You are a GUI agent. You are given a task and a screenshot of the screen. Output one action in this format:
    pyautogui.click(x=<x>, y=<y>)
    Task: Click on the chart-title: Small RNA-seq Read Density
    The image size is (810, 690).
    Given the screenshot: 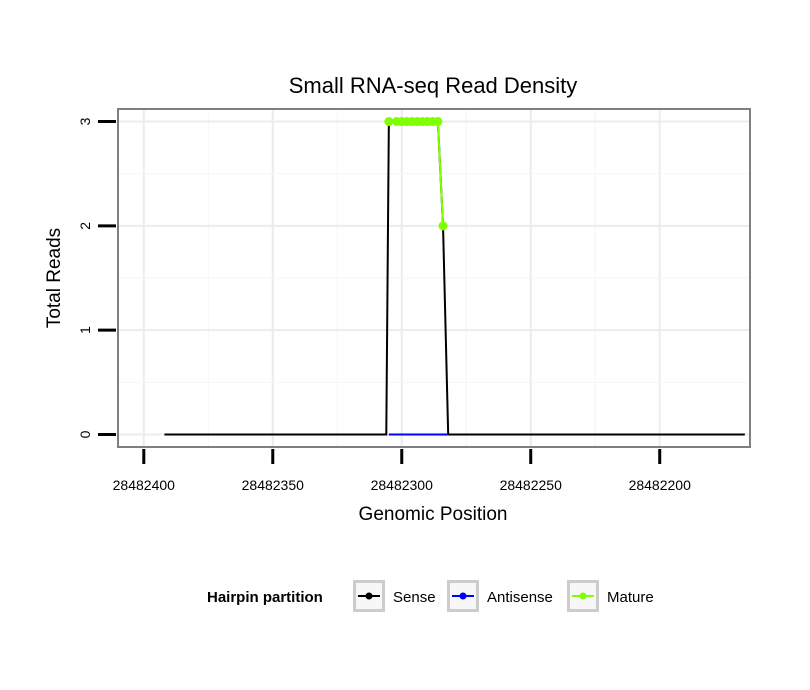 What is the action you would take?
    pyautogui.click(x=433, y=85)
    